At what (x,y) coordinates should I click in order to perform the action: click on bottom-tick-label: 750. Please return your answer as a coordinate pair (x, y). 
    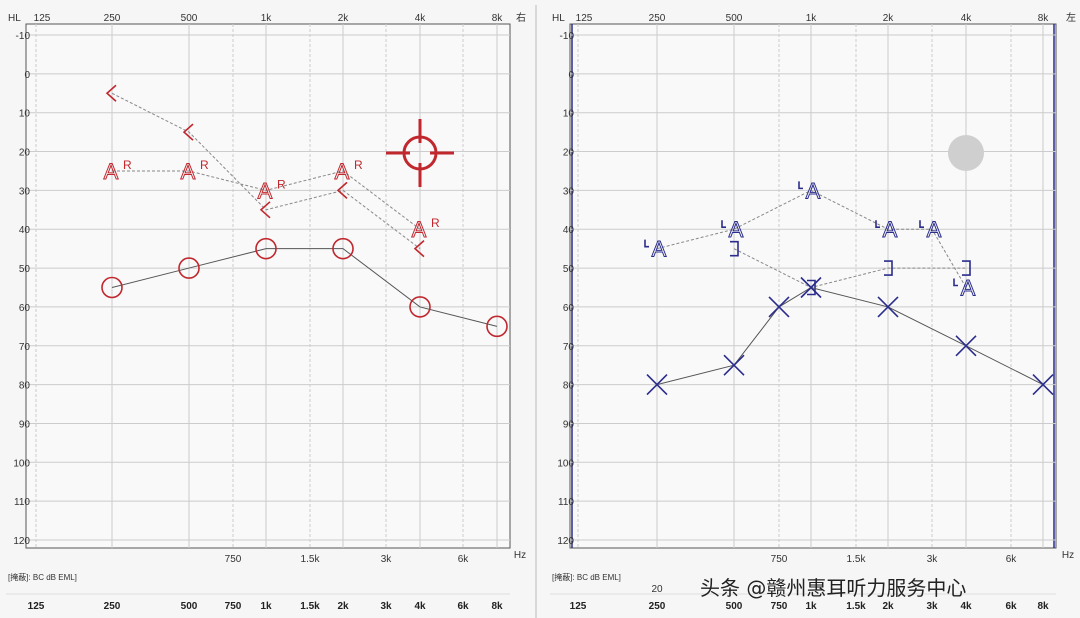
    Looking at the image, I should click on (233, 606).